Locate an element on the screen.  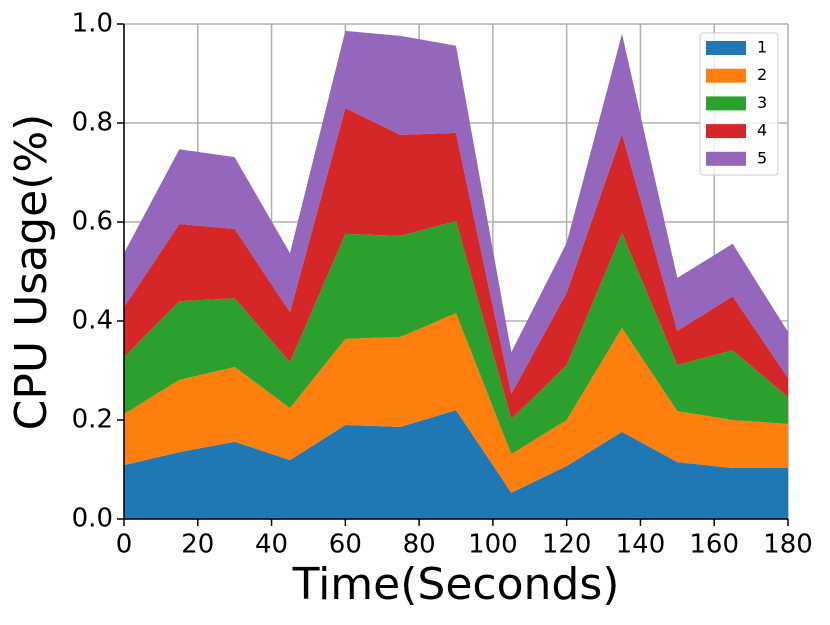
x-tick-label: 40 is located at coordinates (271, 545).